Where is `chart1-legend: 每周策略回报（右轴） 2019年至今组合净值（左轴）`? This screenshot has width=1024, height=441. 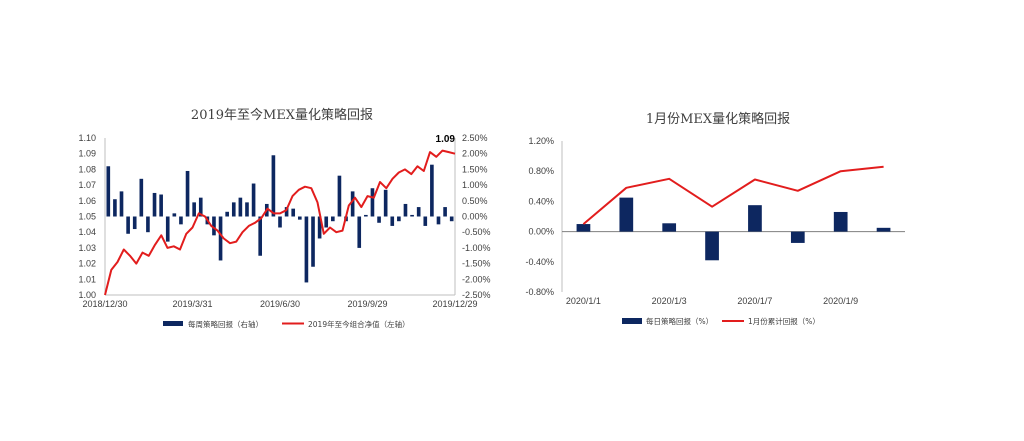 chart1-legend: 每周策略回报（右轴） 2019年至今组合净值（左轴） is located at coordinates (286, 324).